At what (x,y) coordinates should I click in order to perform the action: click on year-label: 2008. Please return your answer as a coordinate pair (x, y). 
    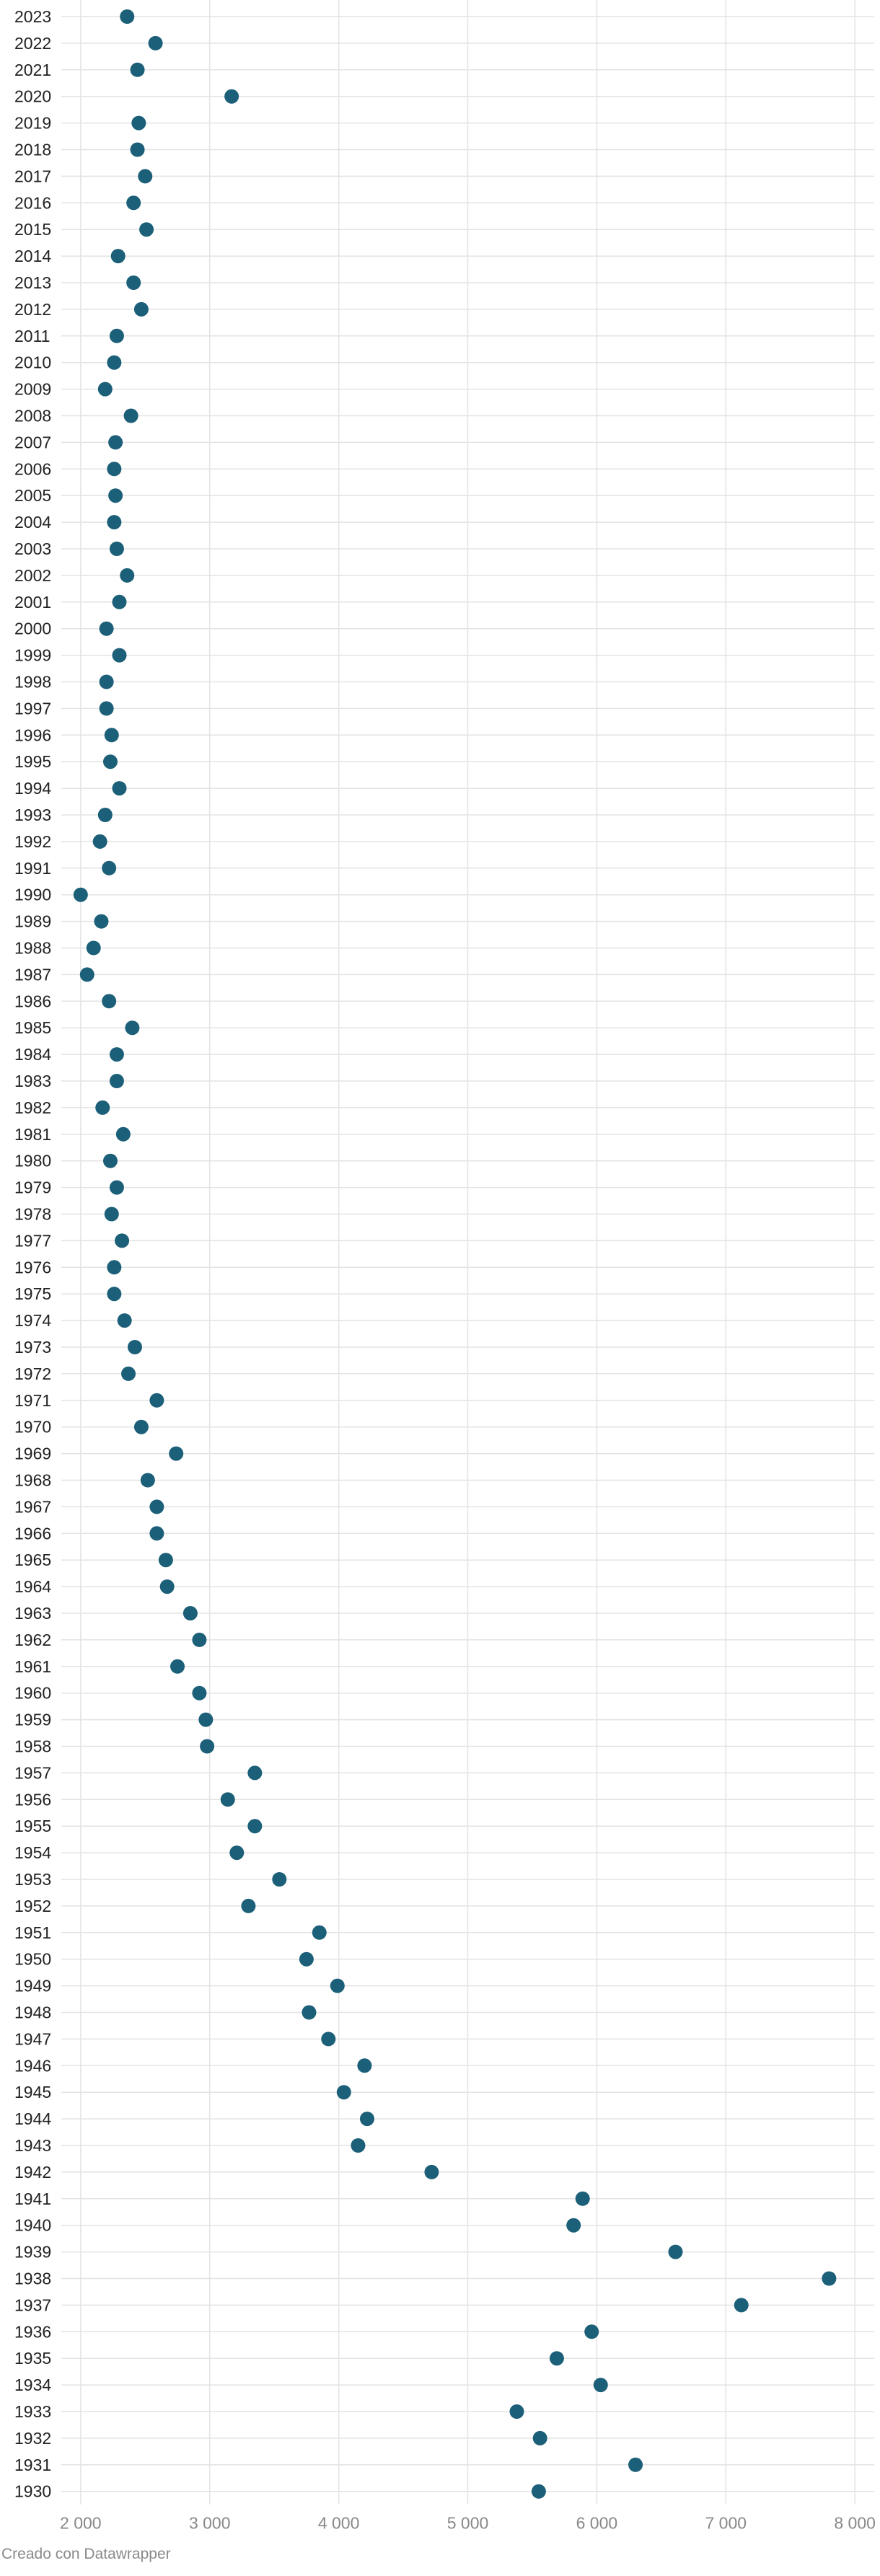
    Looking at the image, I should click on (33, 416).